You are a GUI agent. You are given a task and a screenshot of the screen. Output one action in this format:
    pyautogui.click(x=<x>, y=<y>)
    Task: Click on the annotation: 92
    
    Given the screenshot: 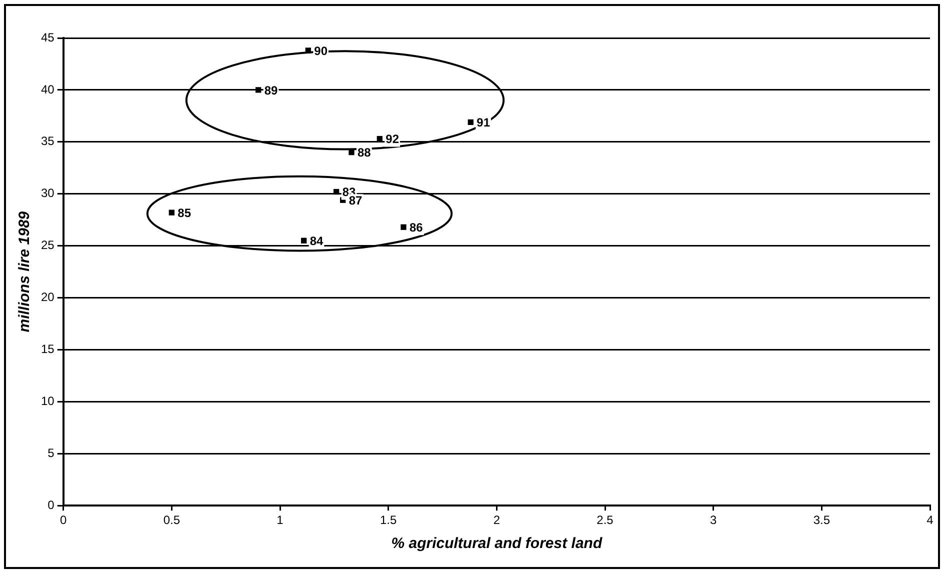 What is the action you would take?
    pyautogui.click(x=393, y=139)
    